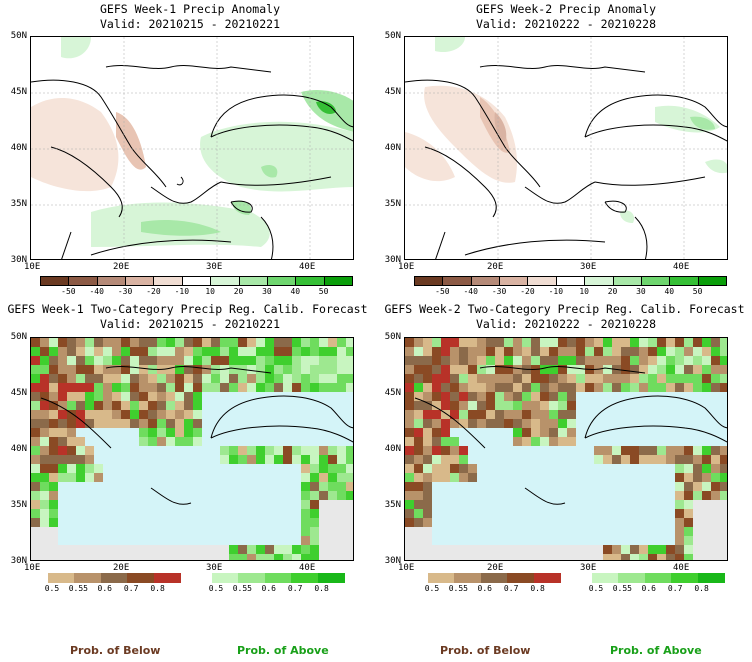  Describe the element at coordinates (392, 260) in the screenshot. I see `p2-lat-30: 30N` at that location.